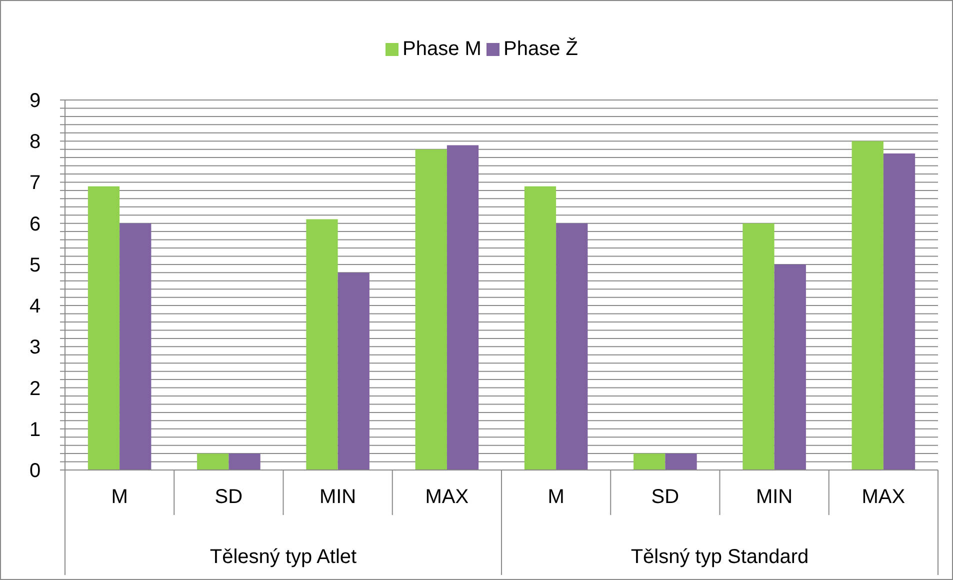 The image size is (953, 580). What do you see at coordinates (35, 265) in the screenshot?
I see `y-tick-label: 5` at bounding box center [35, 265].